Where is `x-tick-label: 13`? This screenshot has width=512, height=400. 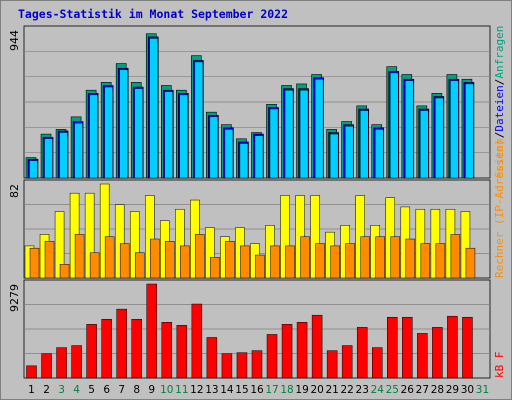 x-tick-label: 13 is located at coordinates (211, 390).